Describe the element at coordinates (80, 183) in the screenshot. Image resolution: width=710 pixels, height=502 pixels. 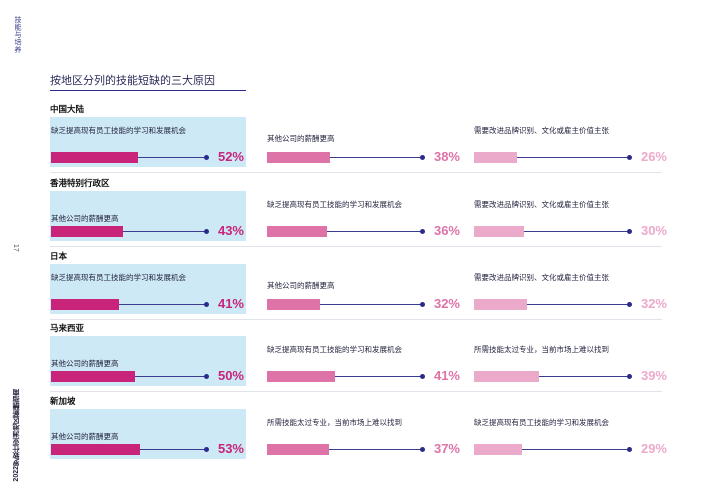
I see `region-name: 香港特别行政区` at that location.